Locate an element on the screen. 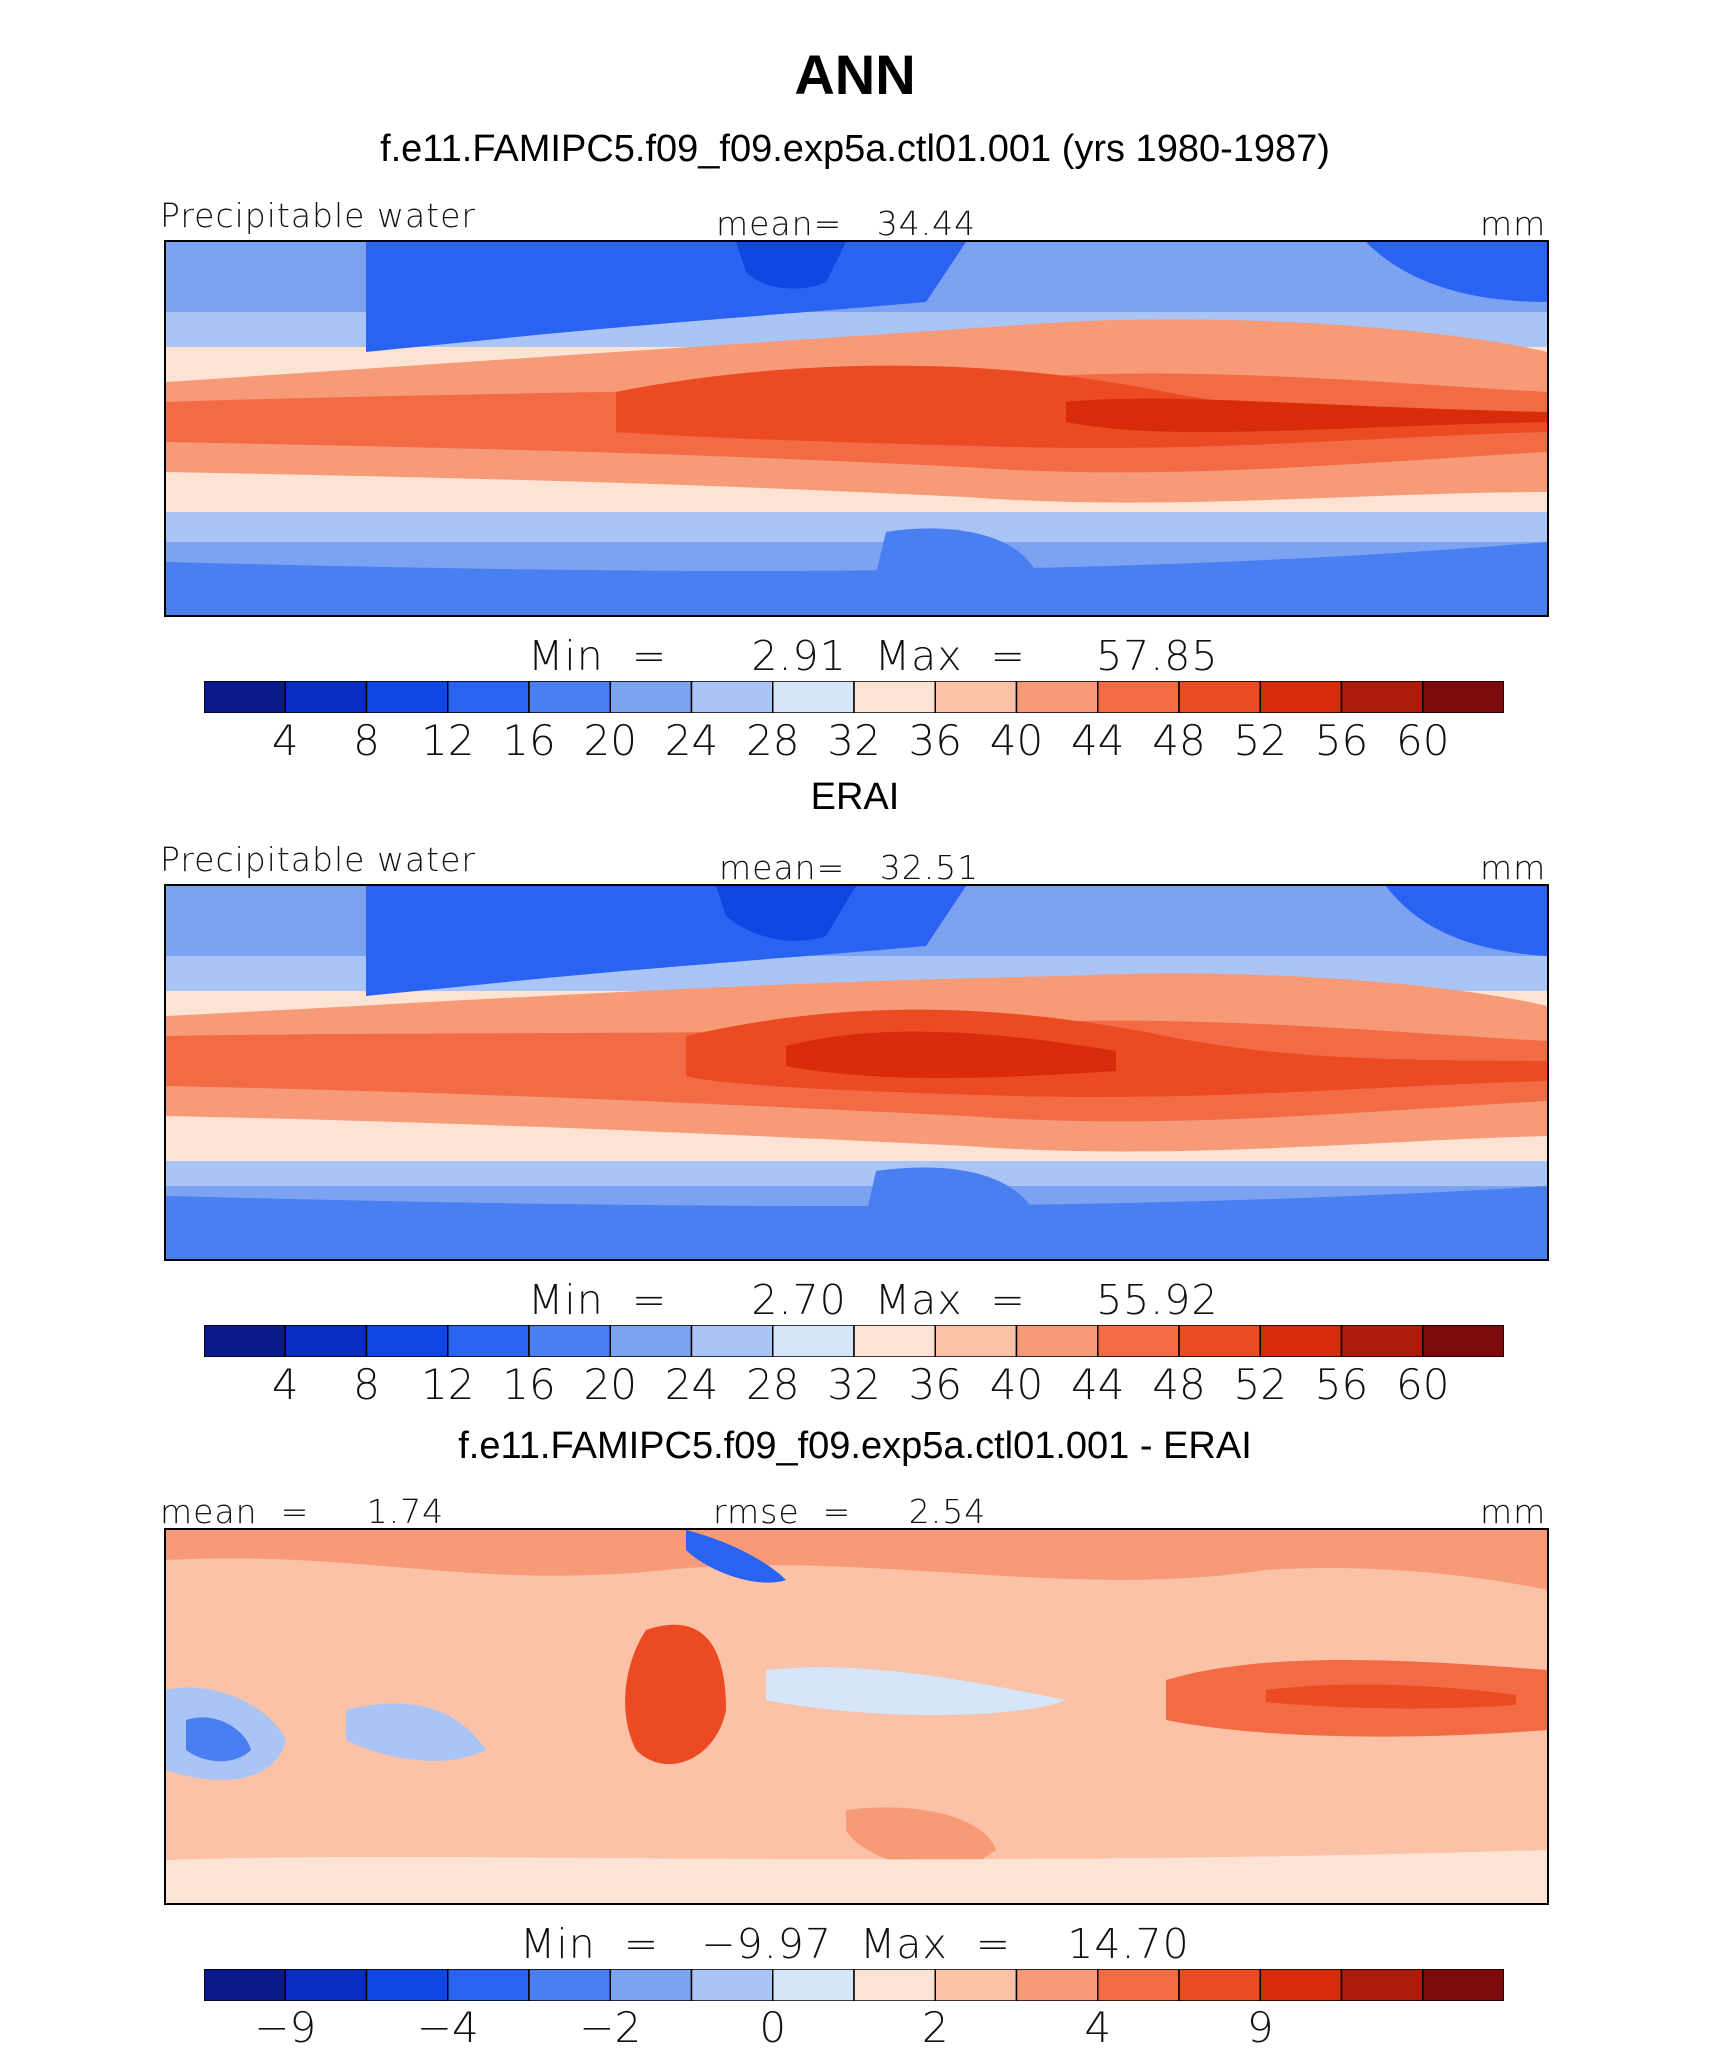 The width and height of the screenshot is (1710, 2052). panel-3-rmse-label: rmse = 2.54 is located at coordinates (850, 1511).